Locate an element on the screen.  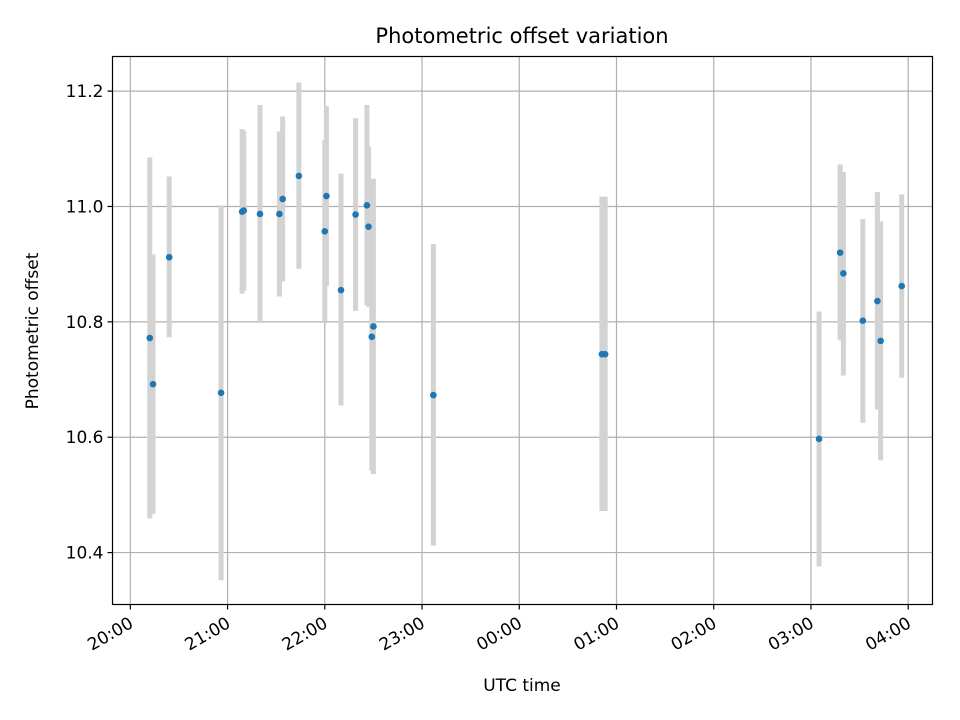
x-tick-label: 21:00 is located at coordinates (208, 635).